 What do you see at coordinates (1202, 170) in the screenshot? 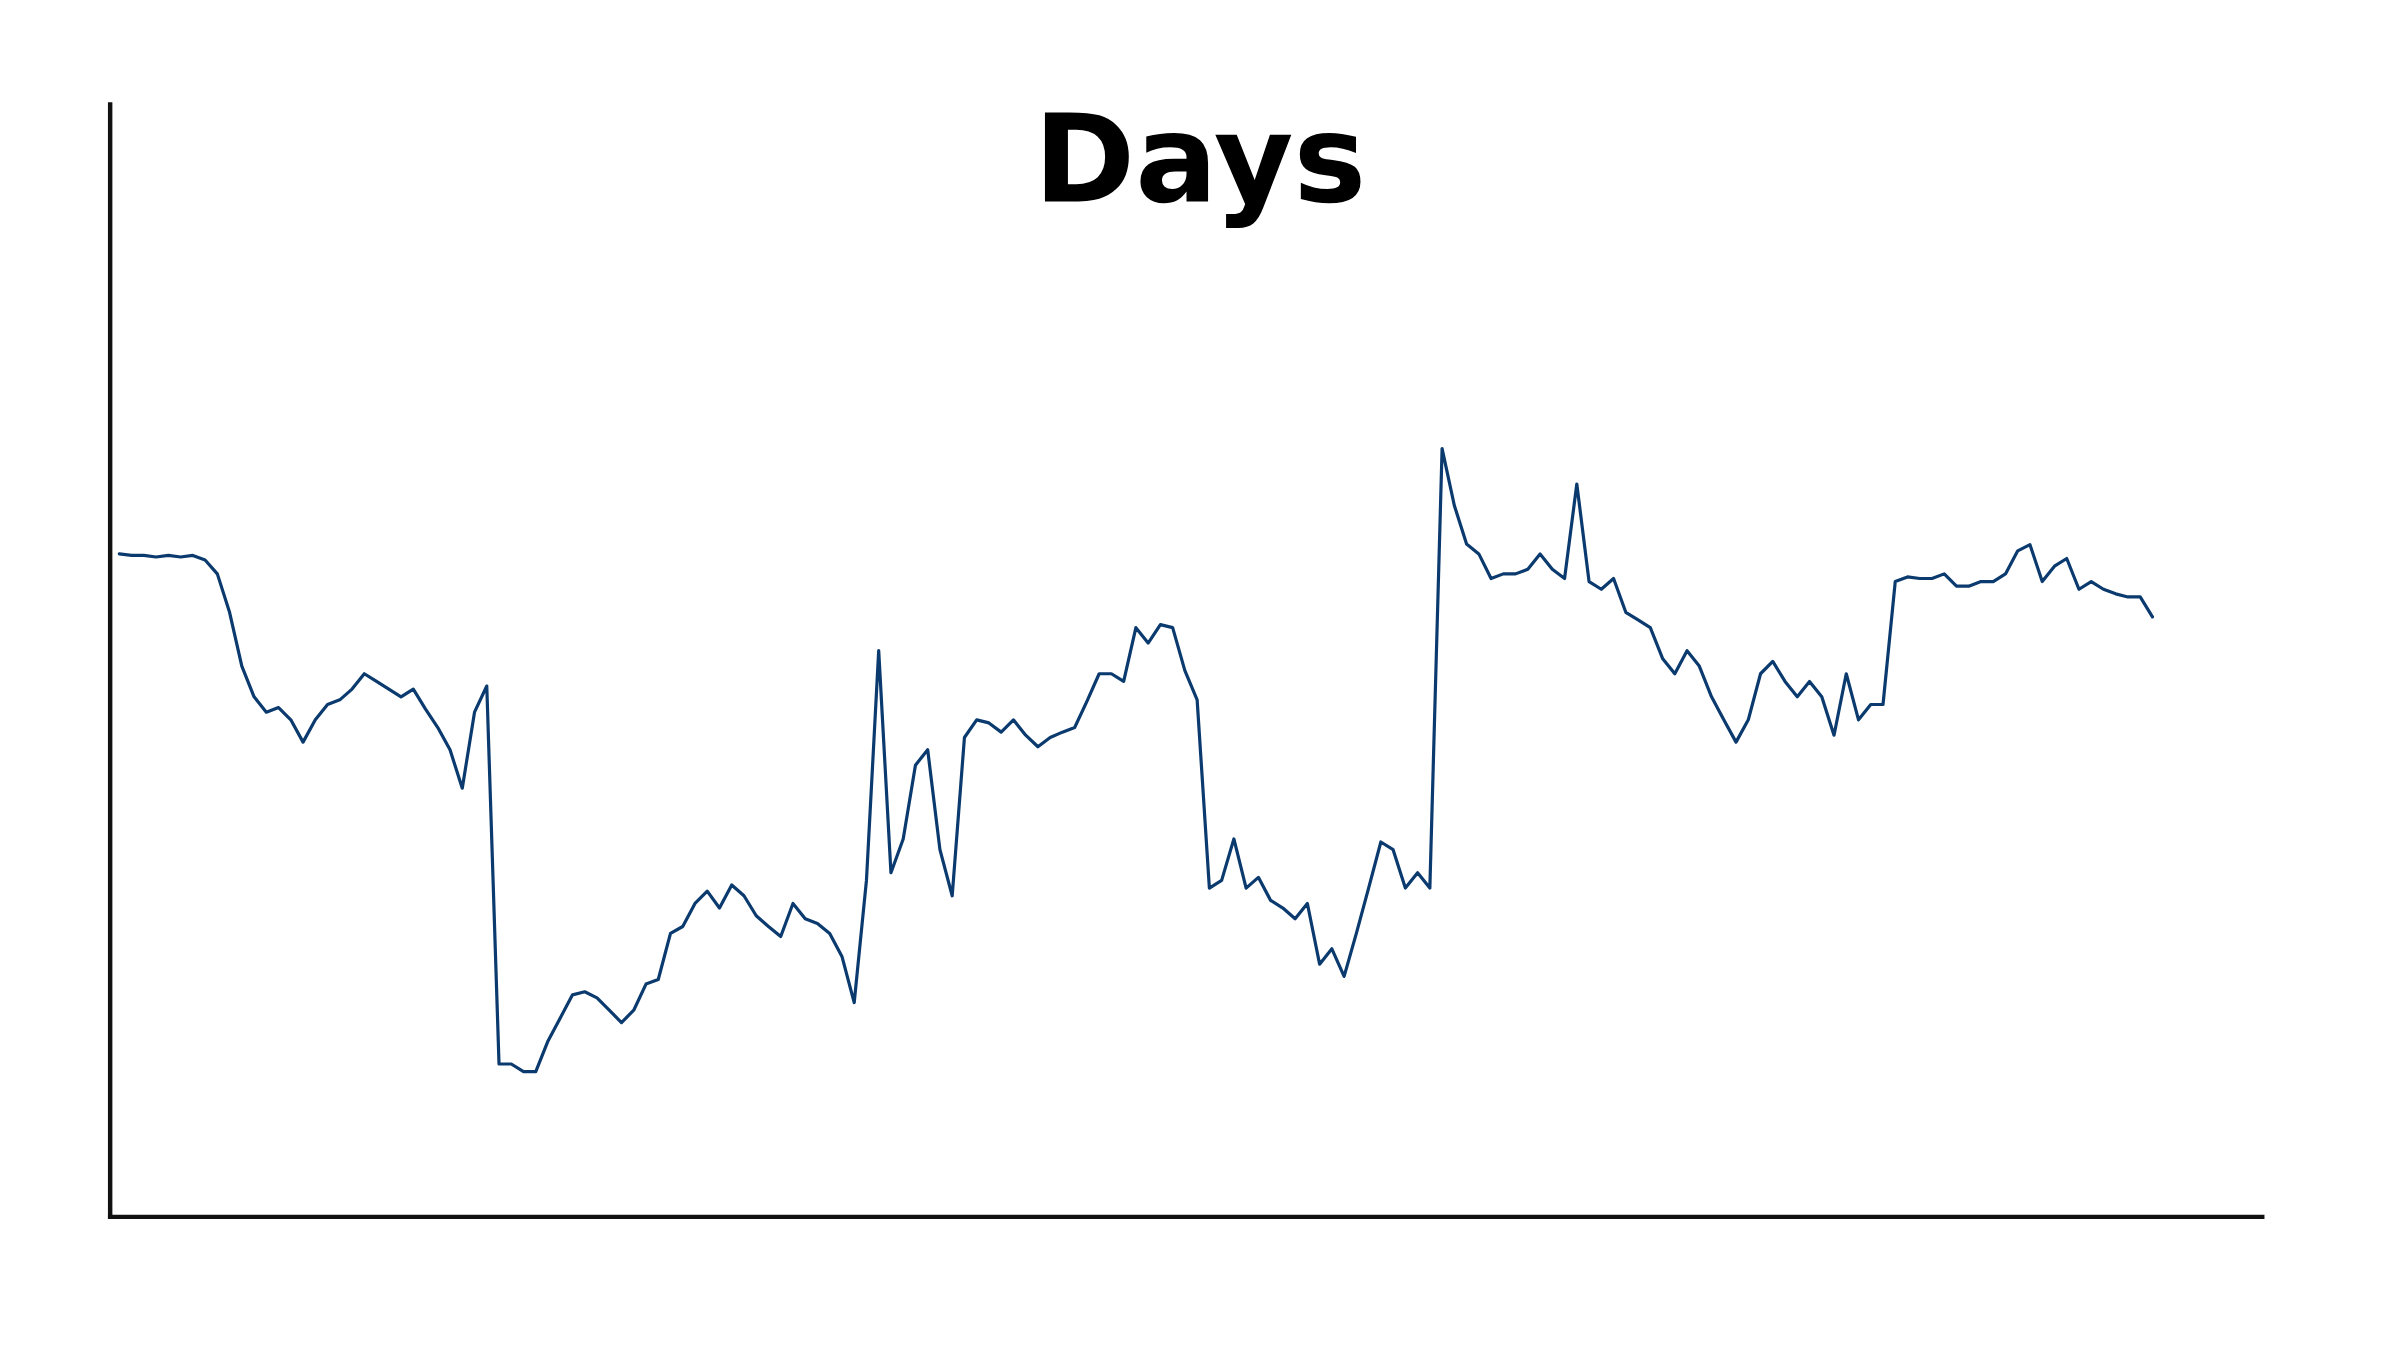
I see `chart-title: Days` at bounding box center [1202, 170].